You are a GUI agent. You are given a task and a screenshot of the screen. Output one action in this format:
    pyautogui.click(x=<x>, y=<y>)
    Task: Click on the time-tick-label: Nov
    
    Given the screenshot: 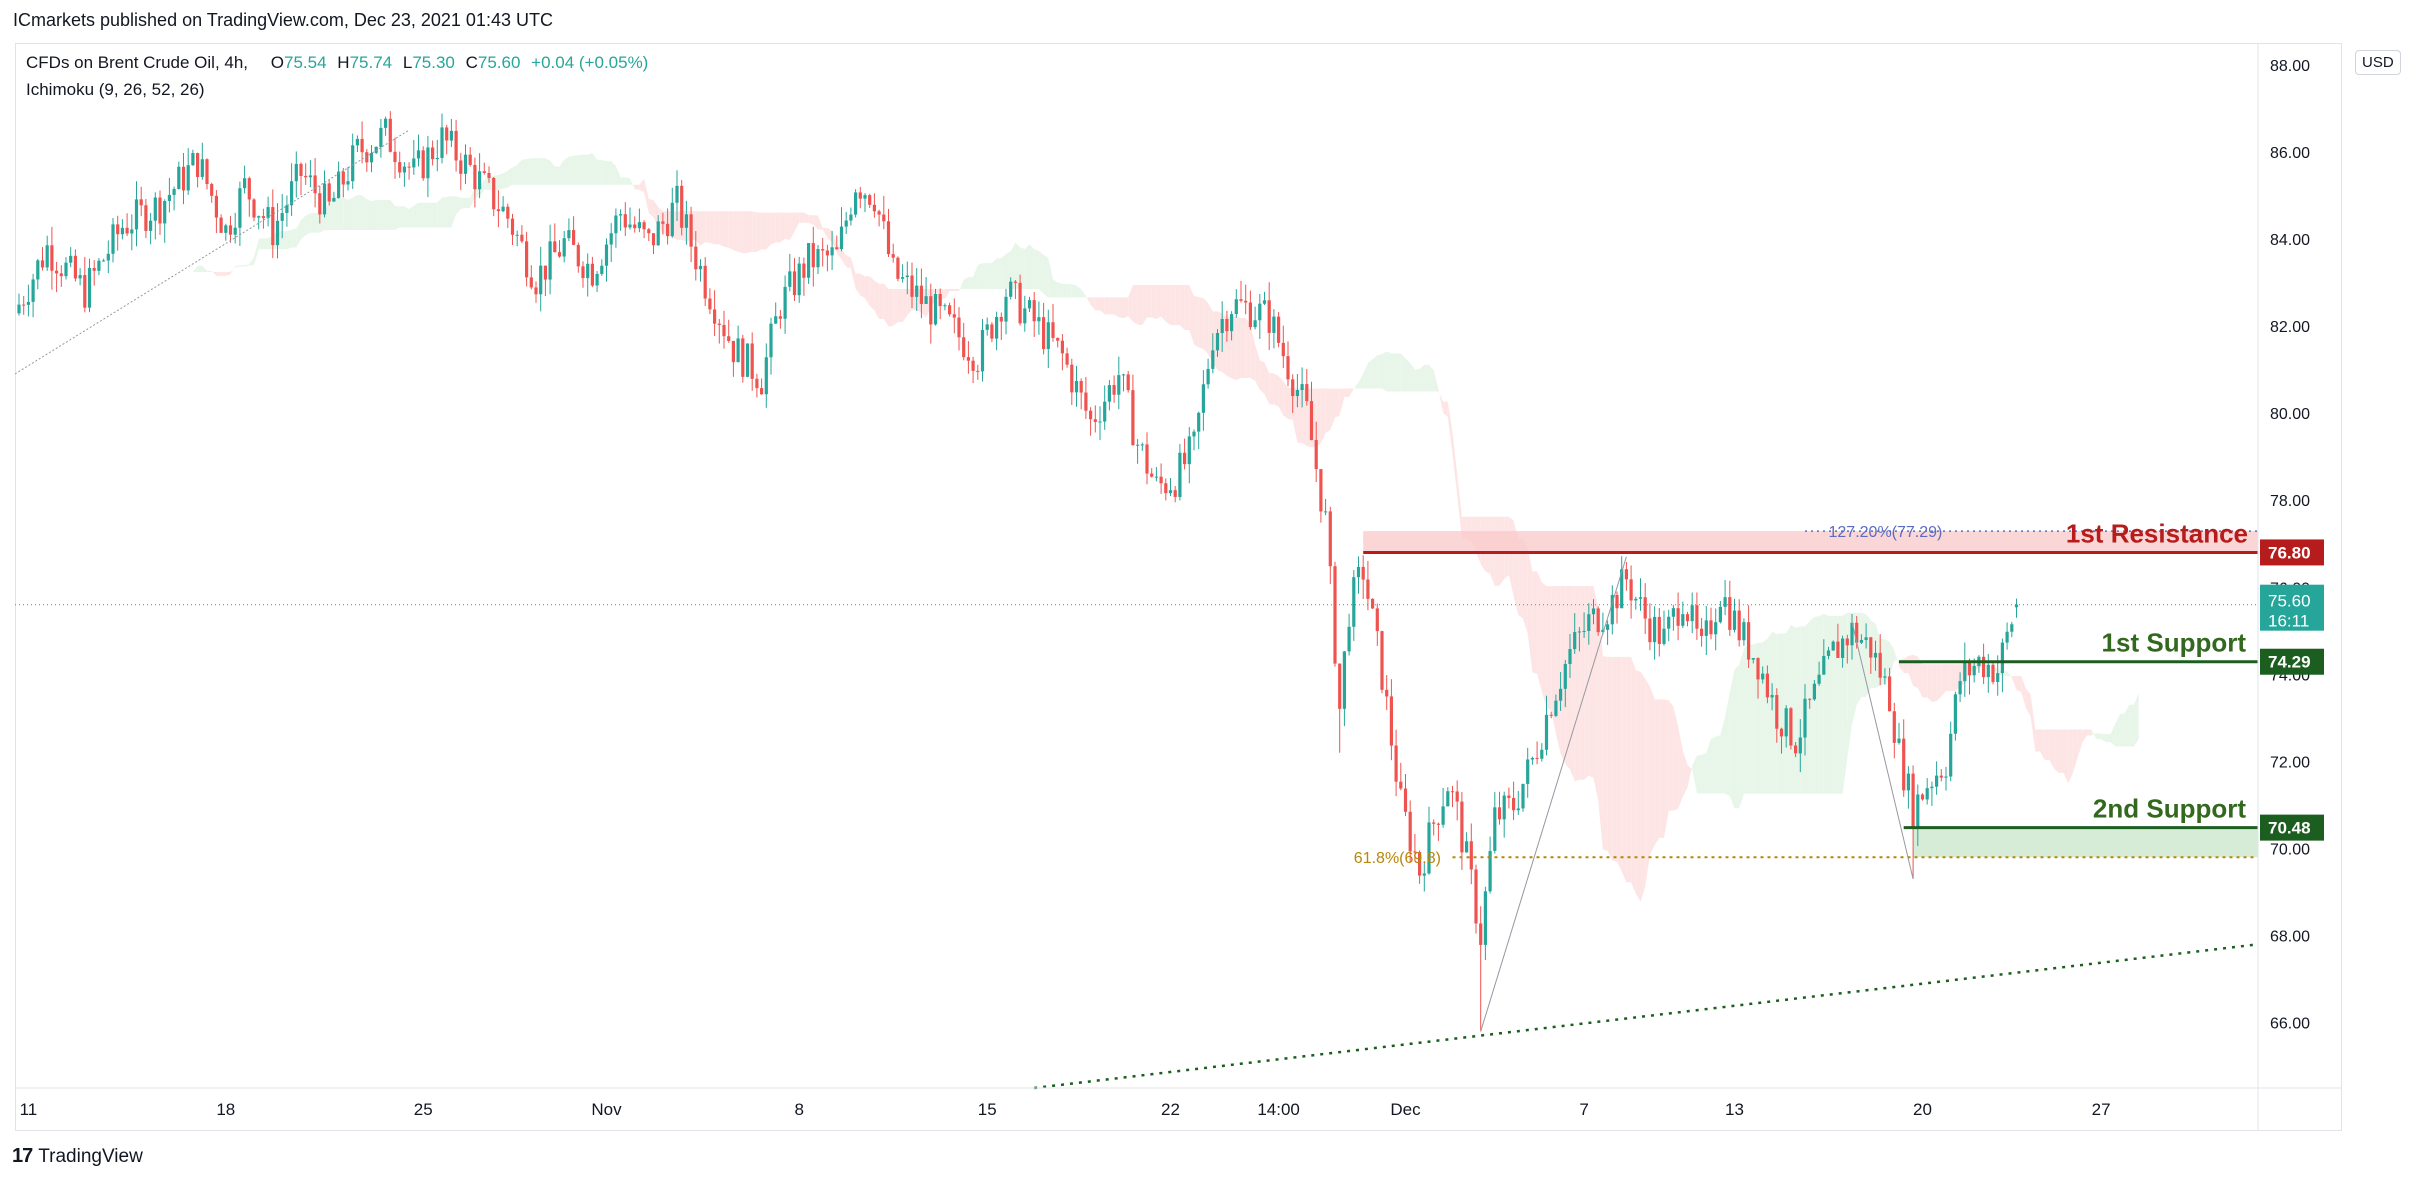 What is the action you would take?
    pyautogui.click(x=606, y=1109)
    